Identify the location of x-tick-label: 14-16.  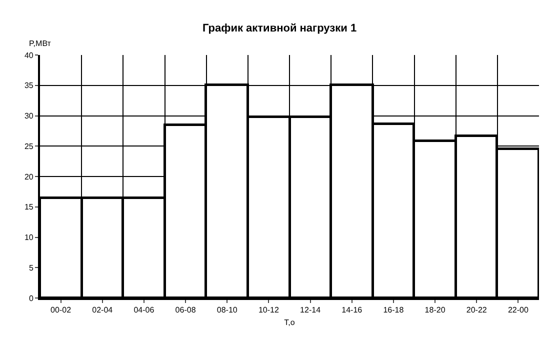
(352, 310).